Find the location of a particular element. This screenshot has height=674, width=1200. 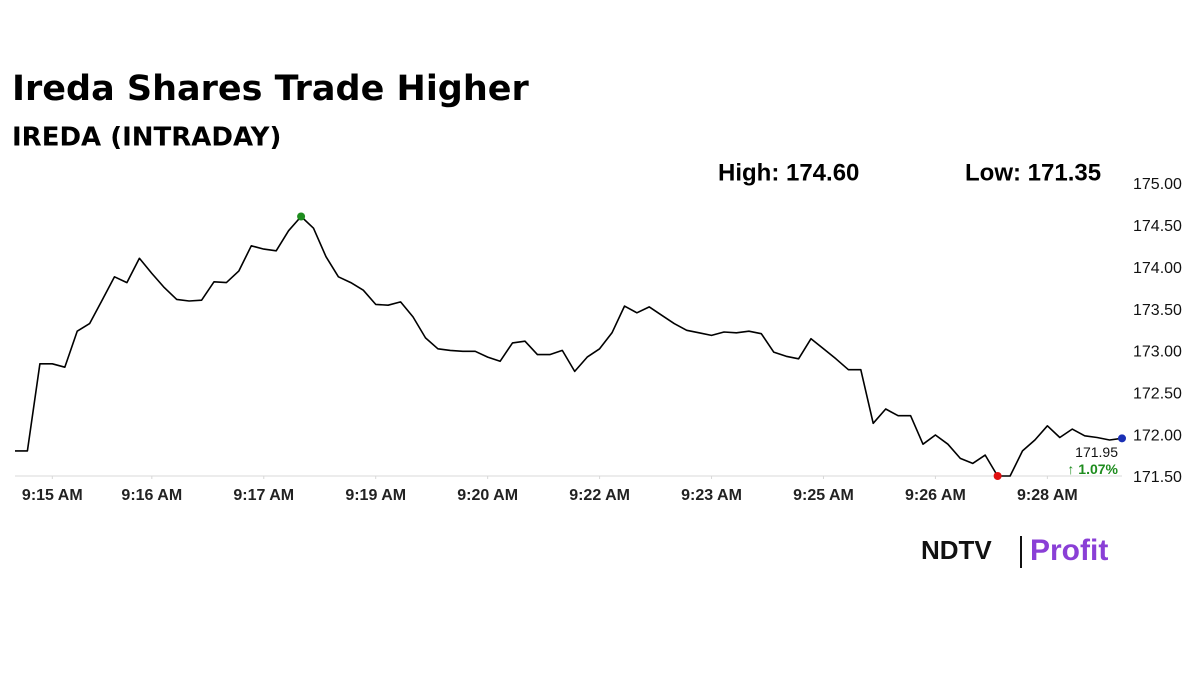

y-tick-label: 174.00 is located at coordinates (1157, 268).